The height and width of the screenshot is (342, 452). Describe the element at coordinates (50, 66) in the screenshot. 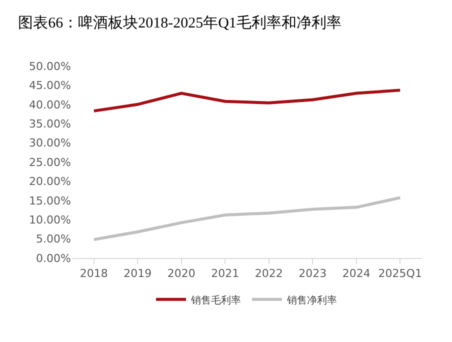

I see `y-tick-label: 50.00%` at that location.